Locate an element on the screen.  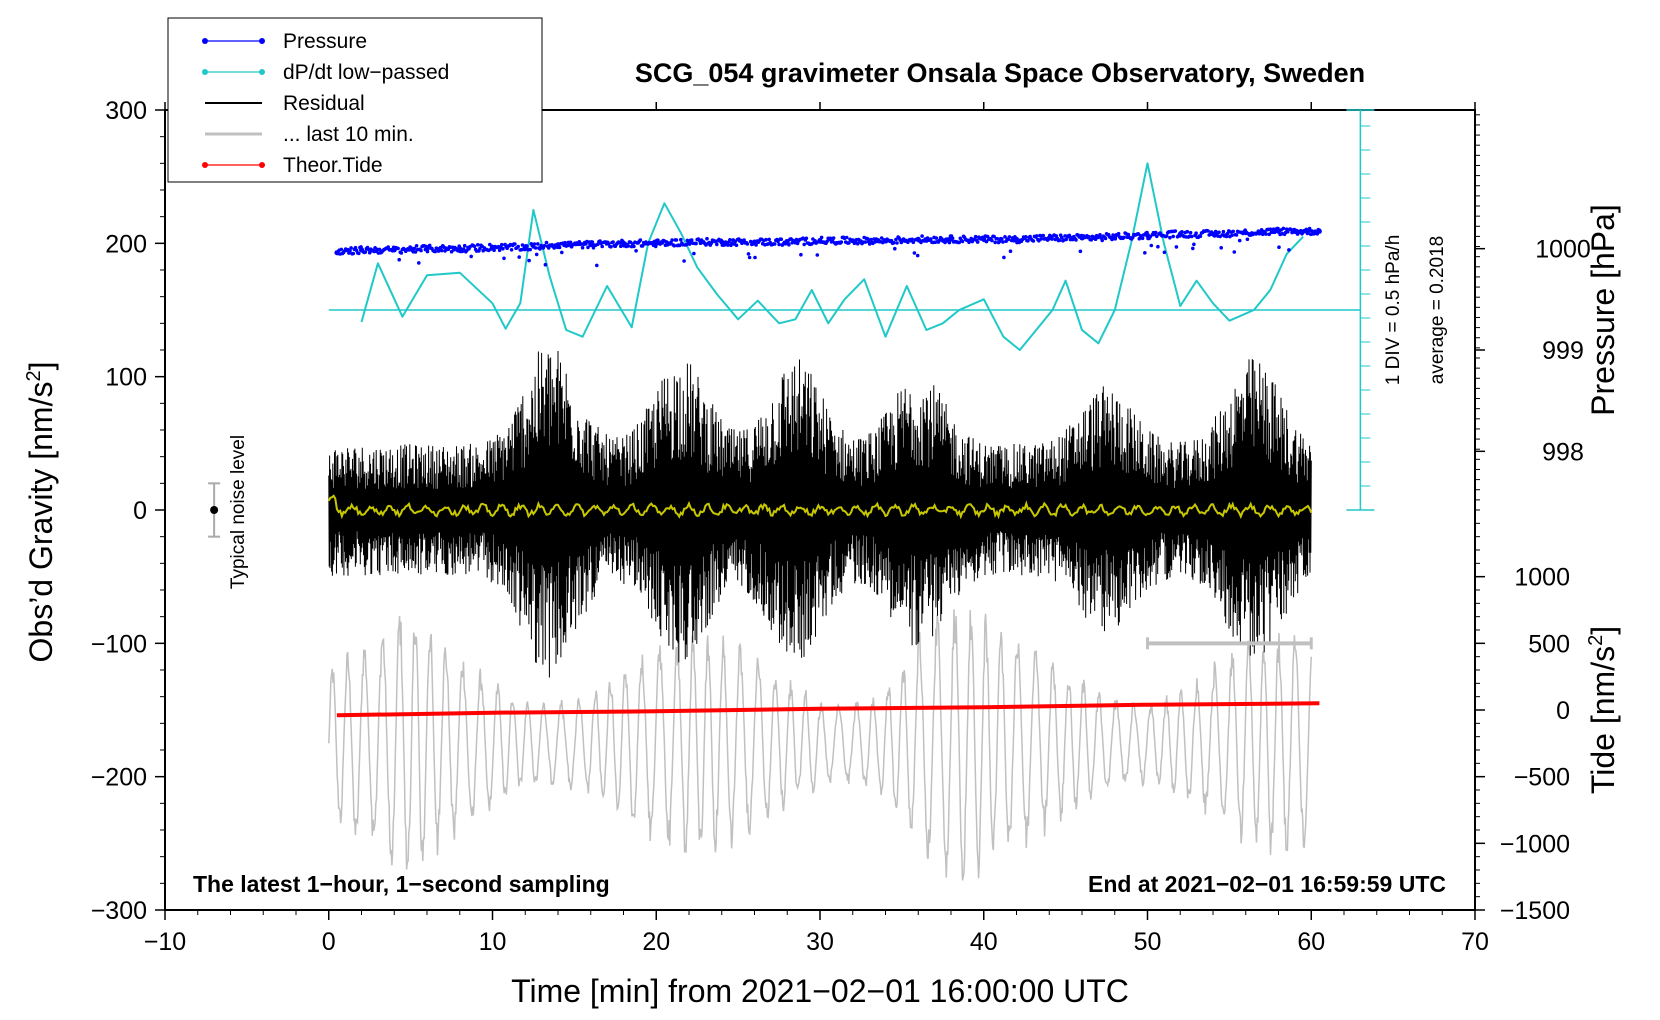
y-tick-label: −300 is located at coordinates (119, 911).